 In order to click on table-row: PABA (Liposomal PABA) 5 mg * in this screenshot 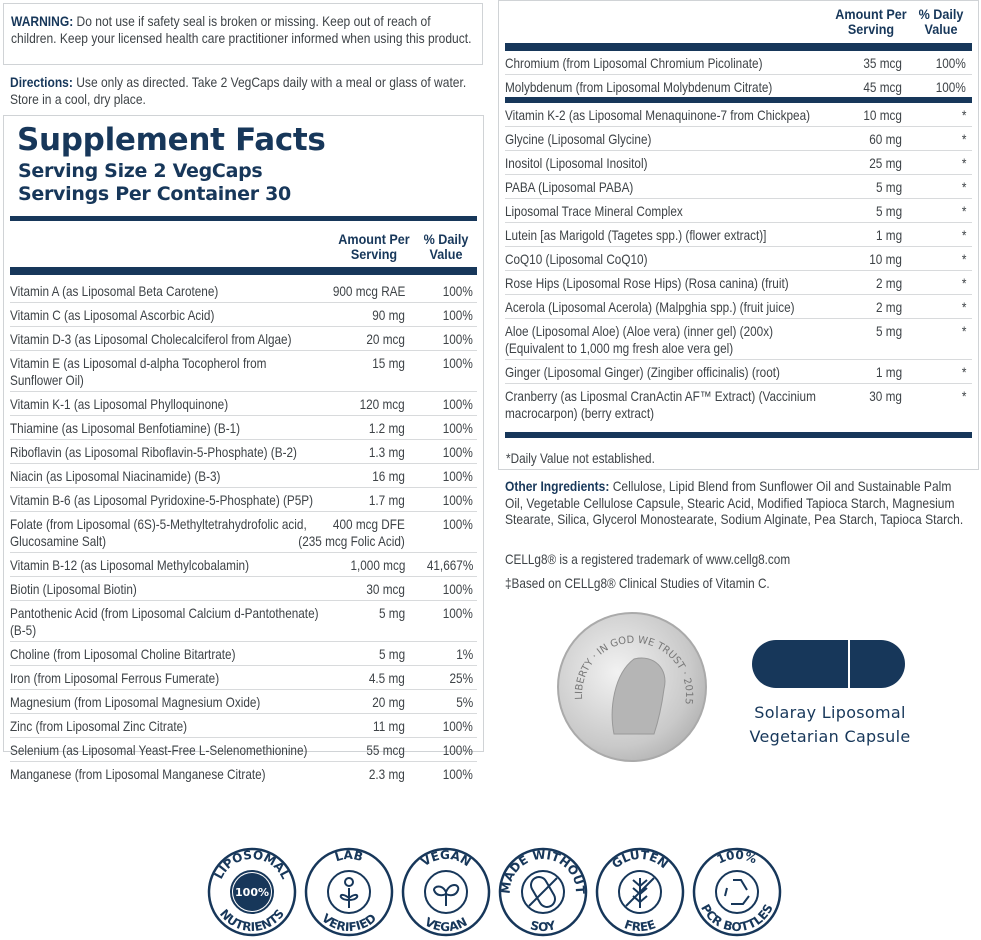, I will do `click(738, 187)`.